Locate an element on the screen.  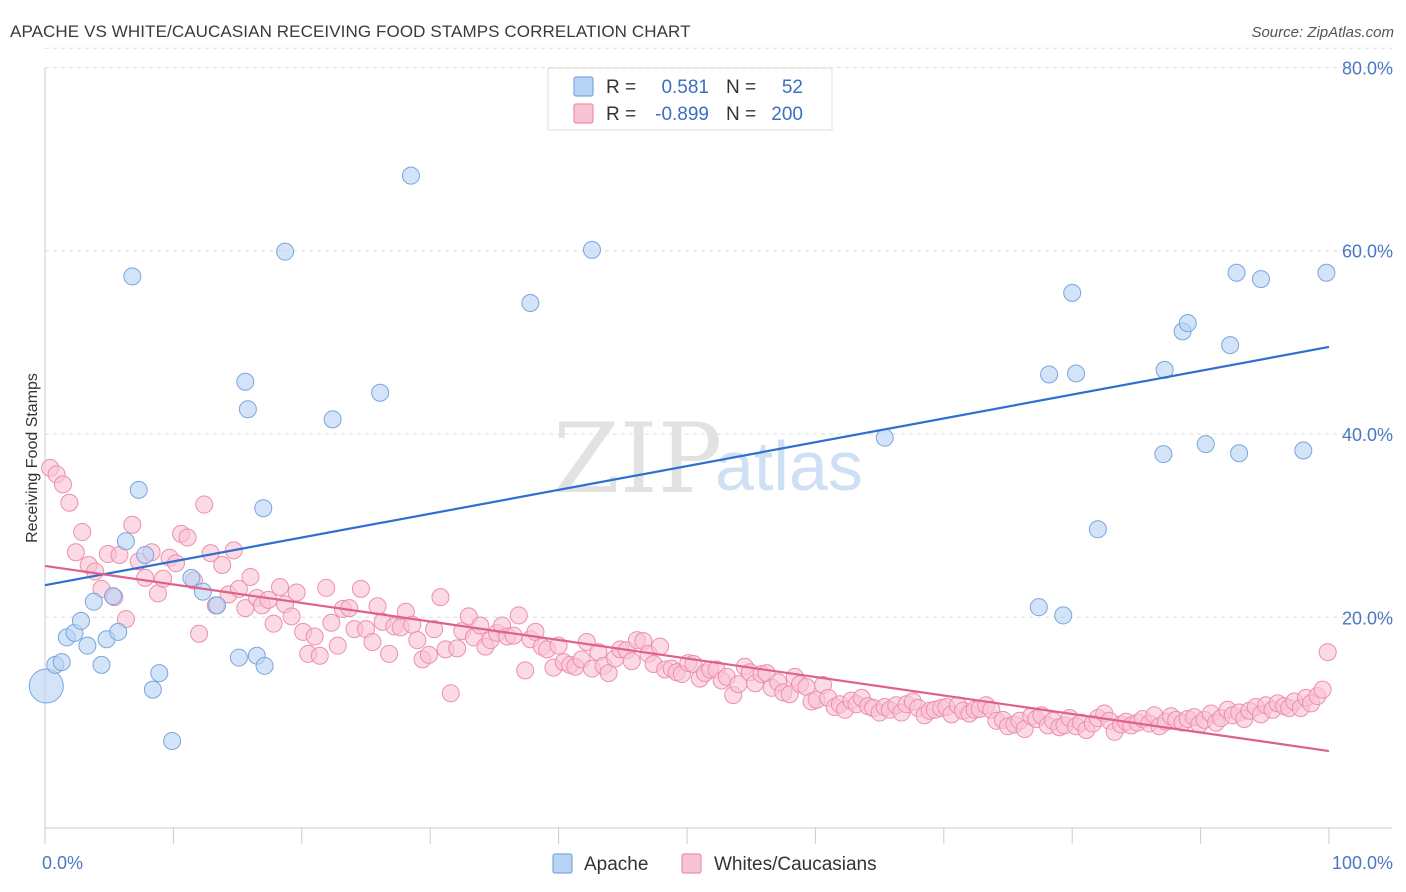
legend-row-whites: R = -0.899 N = 200 is located at coordinates (688, 114).